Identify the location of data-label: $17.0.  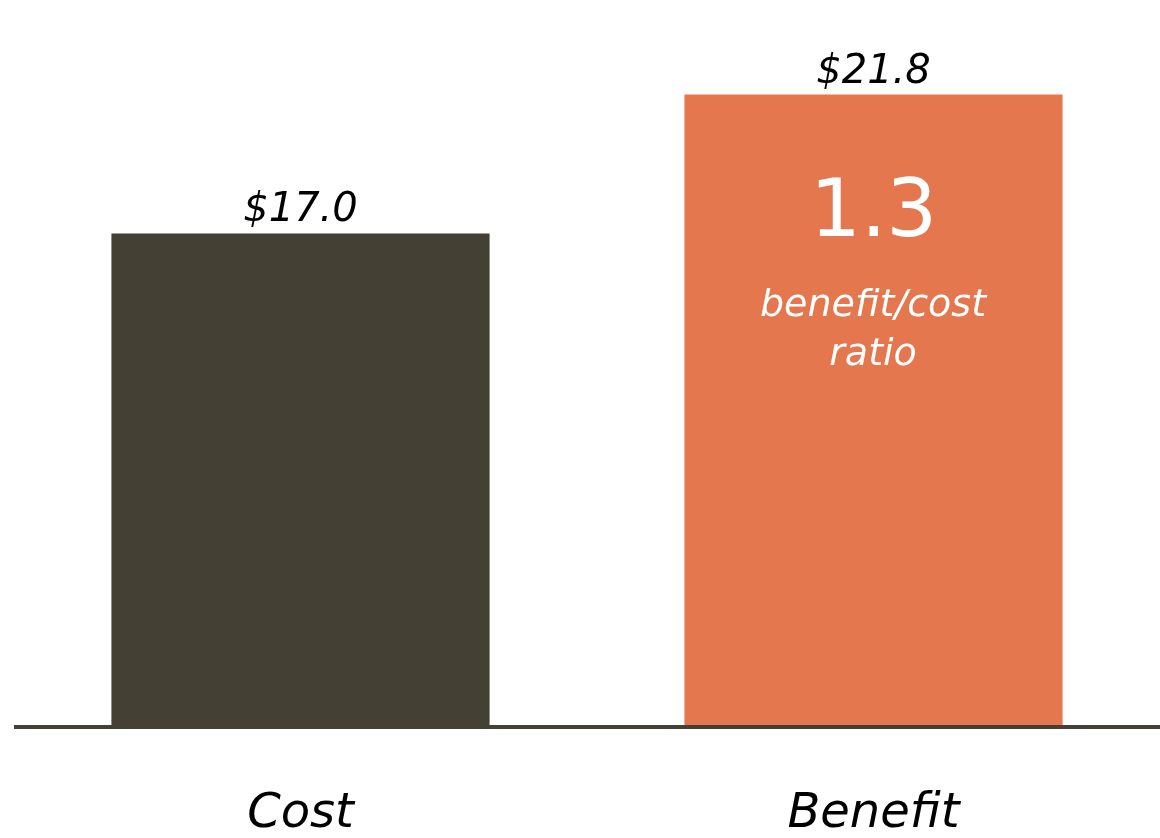
(300, 207).